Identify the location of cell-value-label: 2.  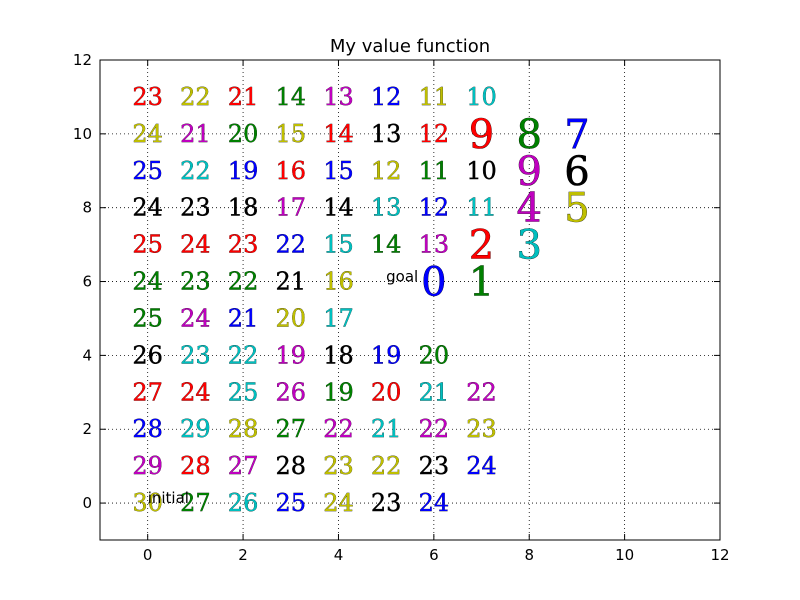
(481, 246).